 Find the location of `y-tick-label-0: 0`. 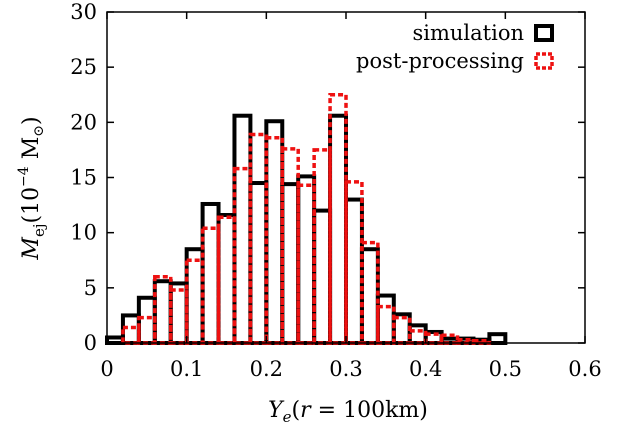

y-tick-label-0: 0 is located at coordinates (90, 343).